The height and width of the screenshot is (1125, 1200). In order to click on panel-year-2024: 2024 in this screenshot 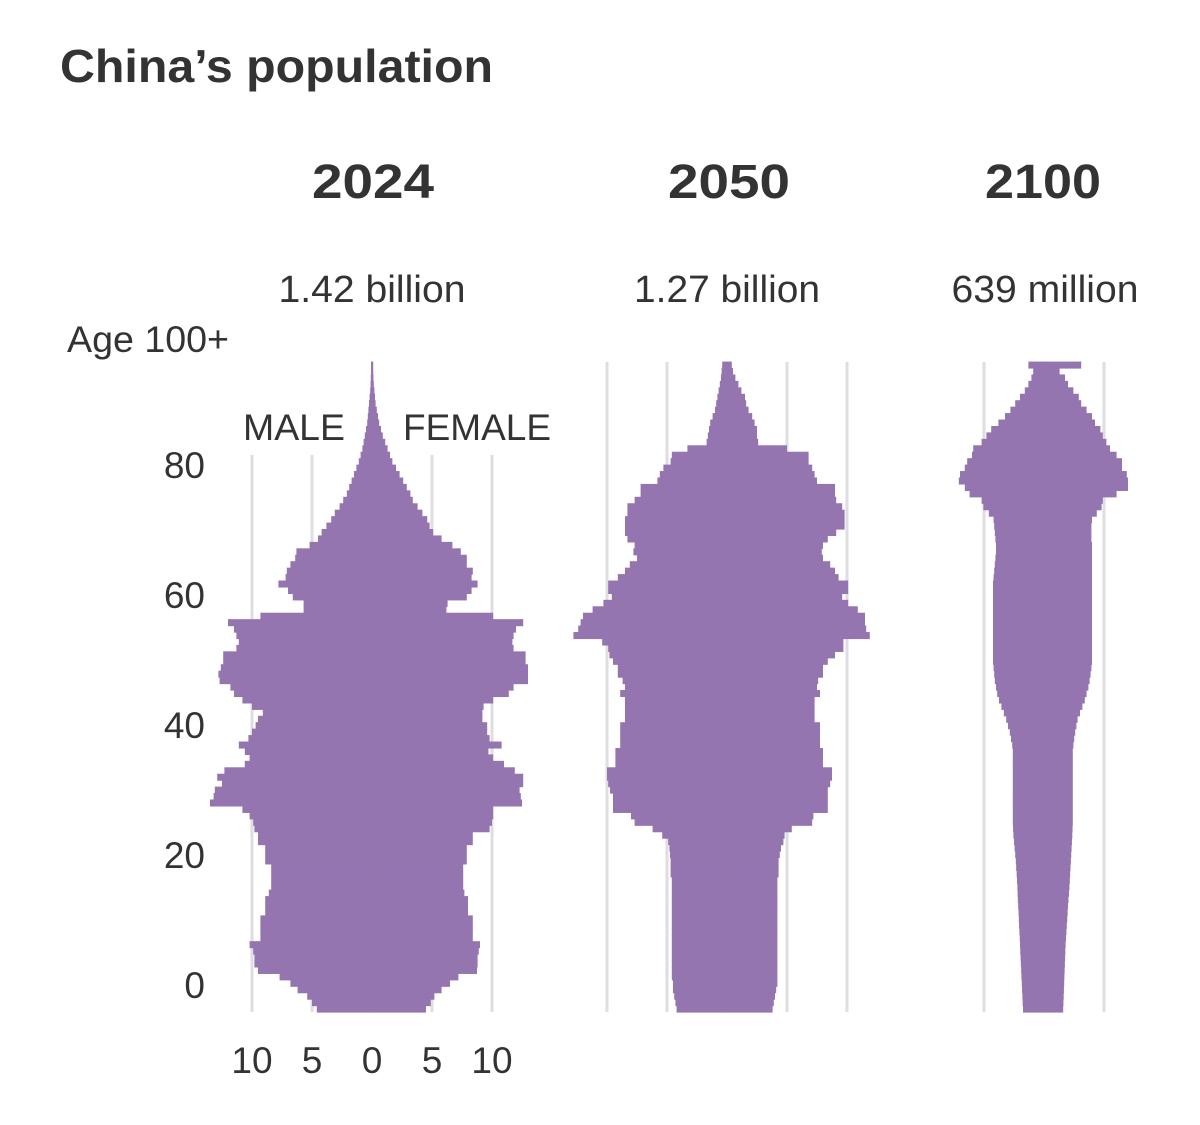, I will do `click(373, 182)`.